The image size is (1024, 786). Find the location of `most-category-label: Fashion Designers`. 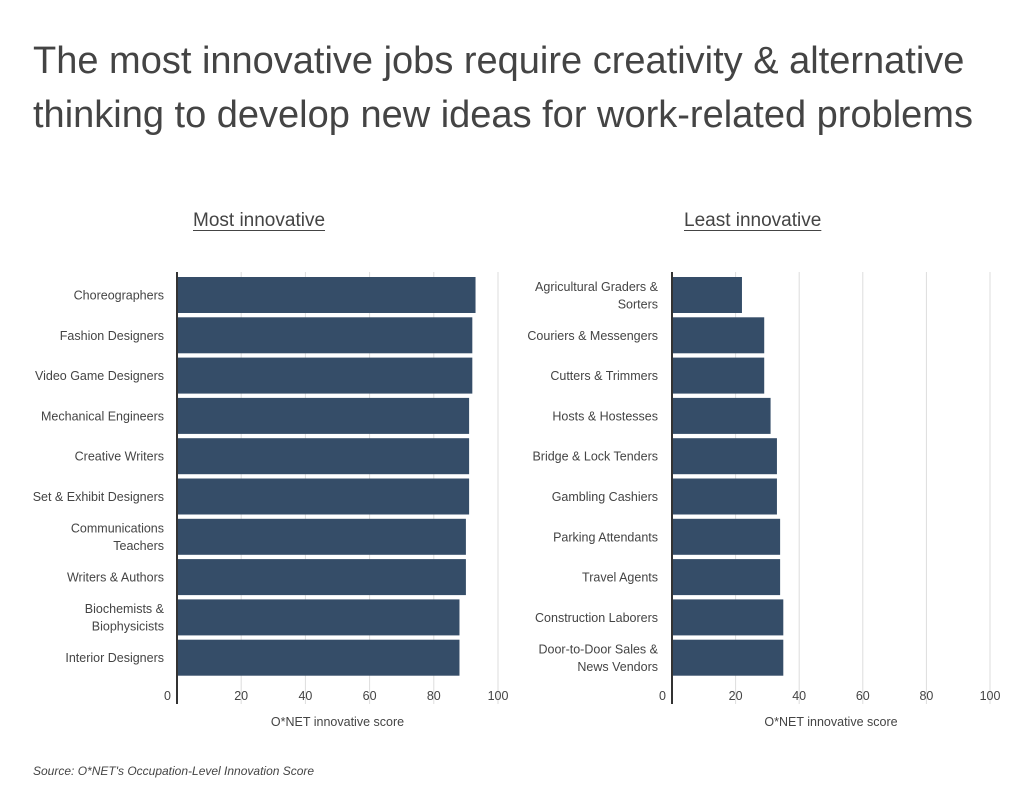

most-category-label: Fashion Designers is located at coordinates (112, 336).